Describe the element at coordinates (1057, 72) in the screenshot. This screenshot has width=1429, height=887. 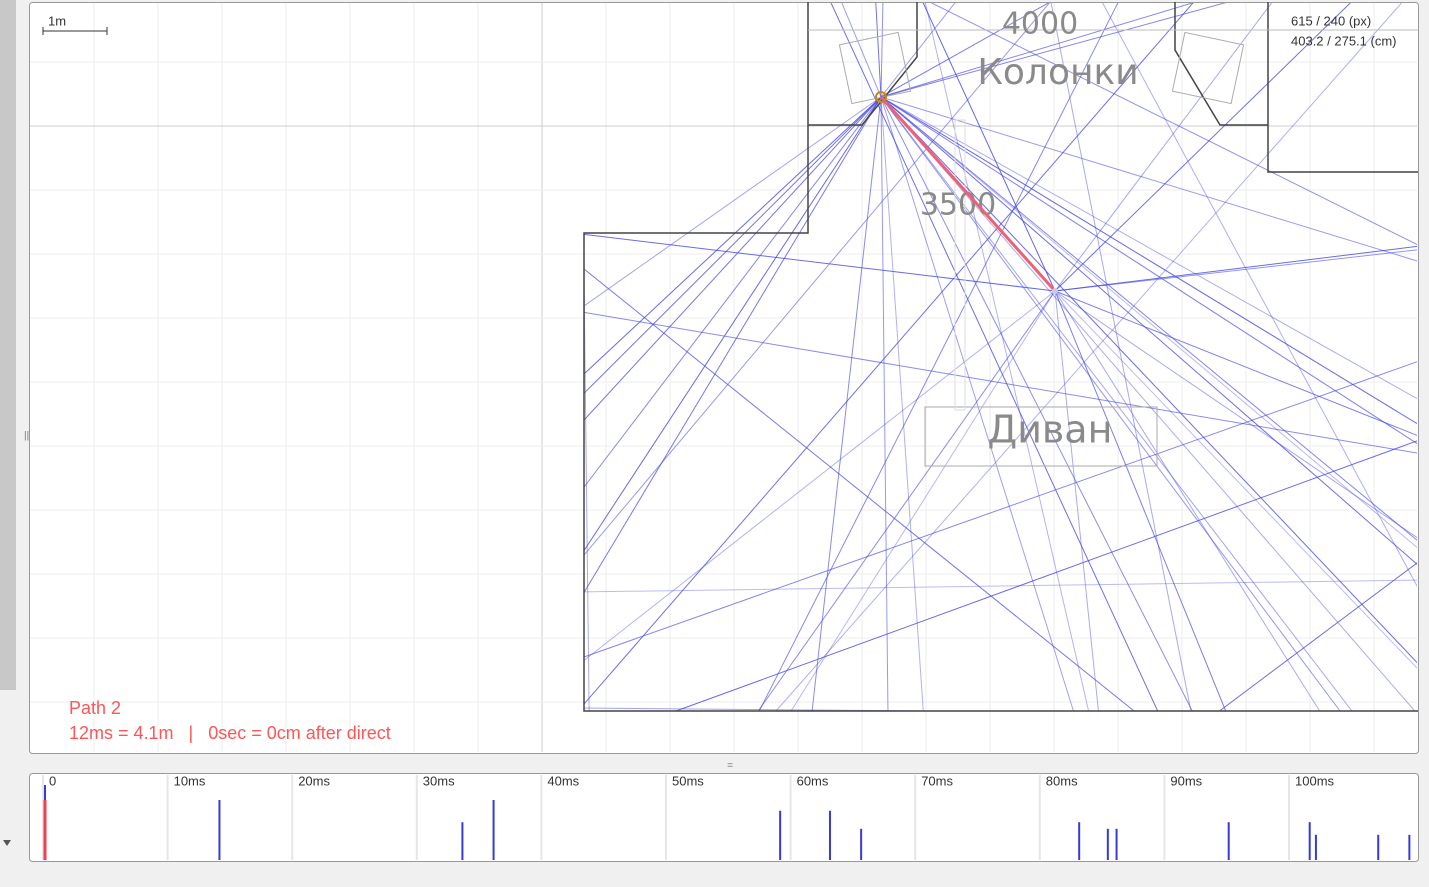
I see `room-label: Колонки` at that location.